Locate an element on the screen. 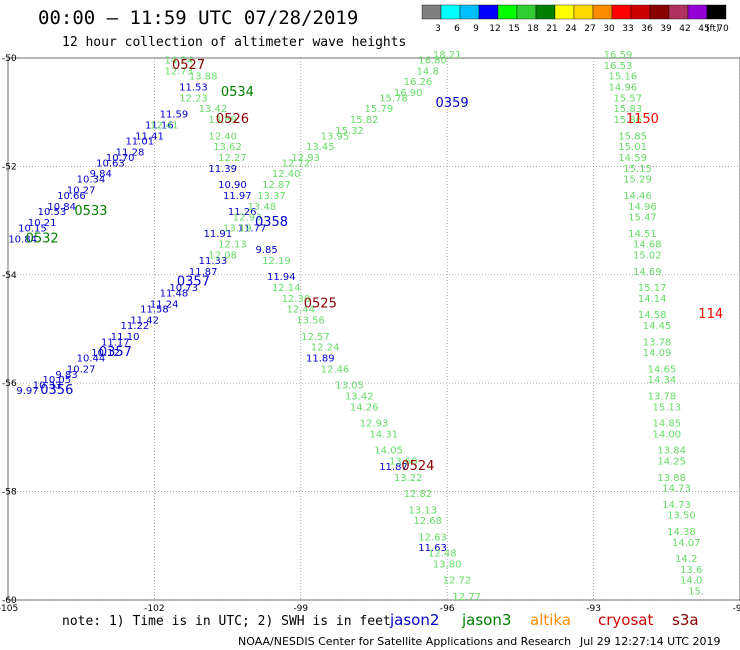  colorbar-label: 12 is located at coordinates (494, 29).